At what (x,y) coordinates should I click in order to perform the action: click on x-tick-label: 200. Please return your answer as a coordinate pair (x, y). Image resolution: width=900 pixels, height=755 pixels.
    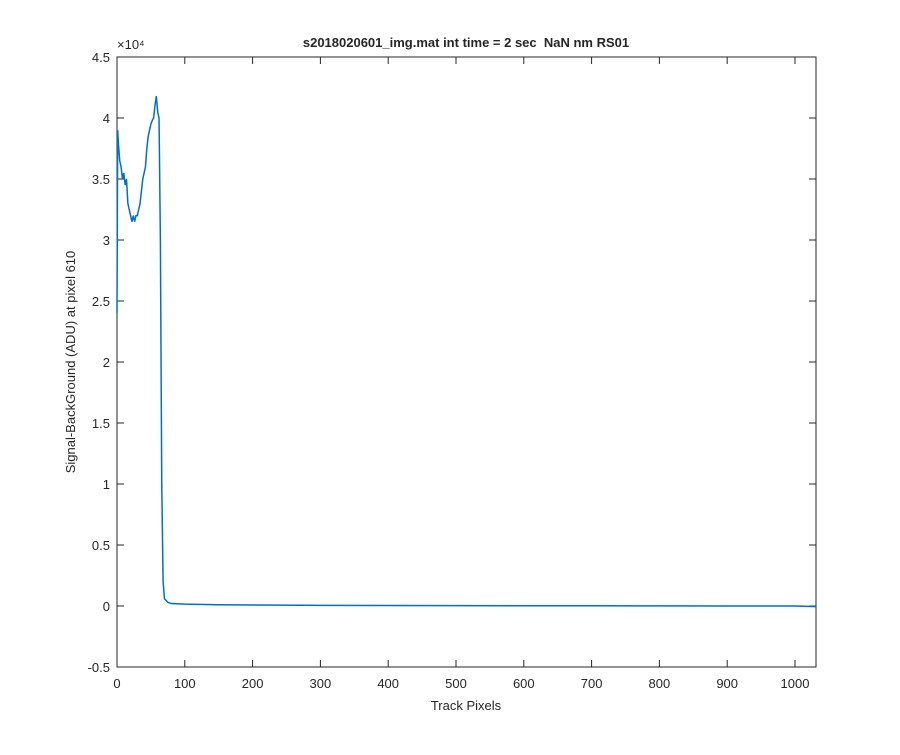
    Looking at the image, I should click on (253, 683).